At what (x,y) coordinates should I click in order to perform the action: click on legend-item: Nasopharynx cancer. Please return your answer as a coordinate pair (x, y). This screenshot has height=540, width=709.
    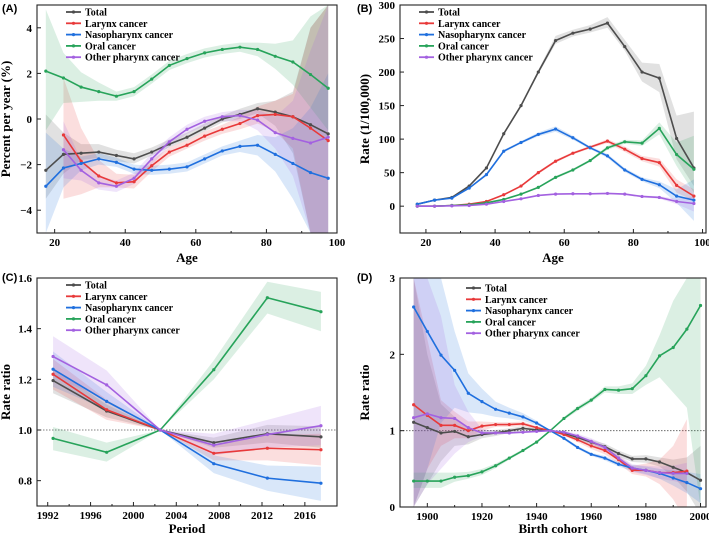
    Looking at the image, I should click on (520, 311).